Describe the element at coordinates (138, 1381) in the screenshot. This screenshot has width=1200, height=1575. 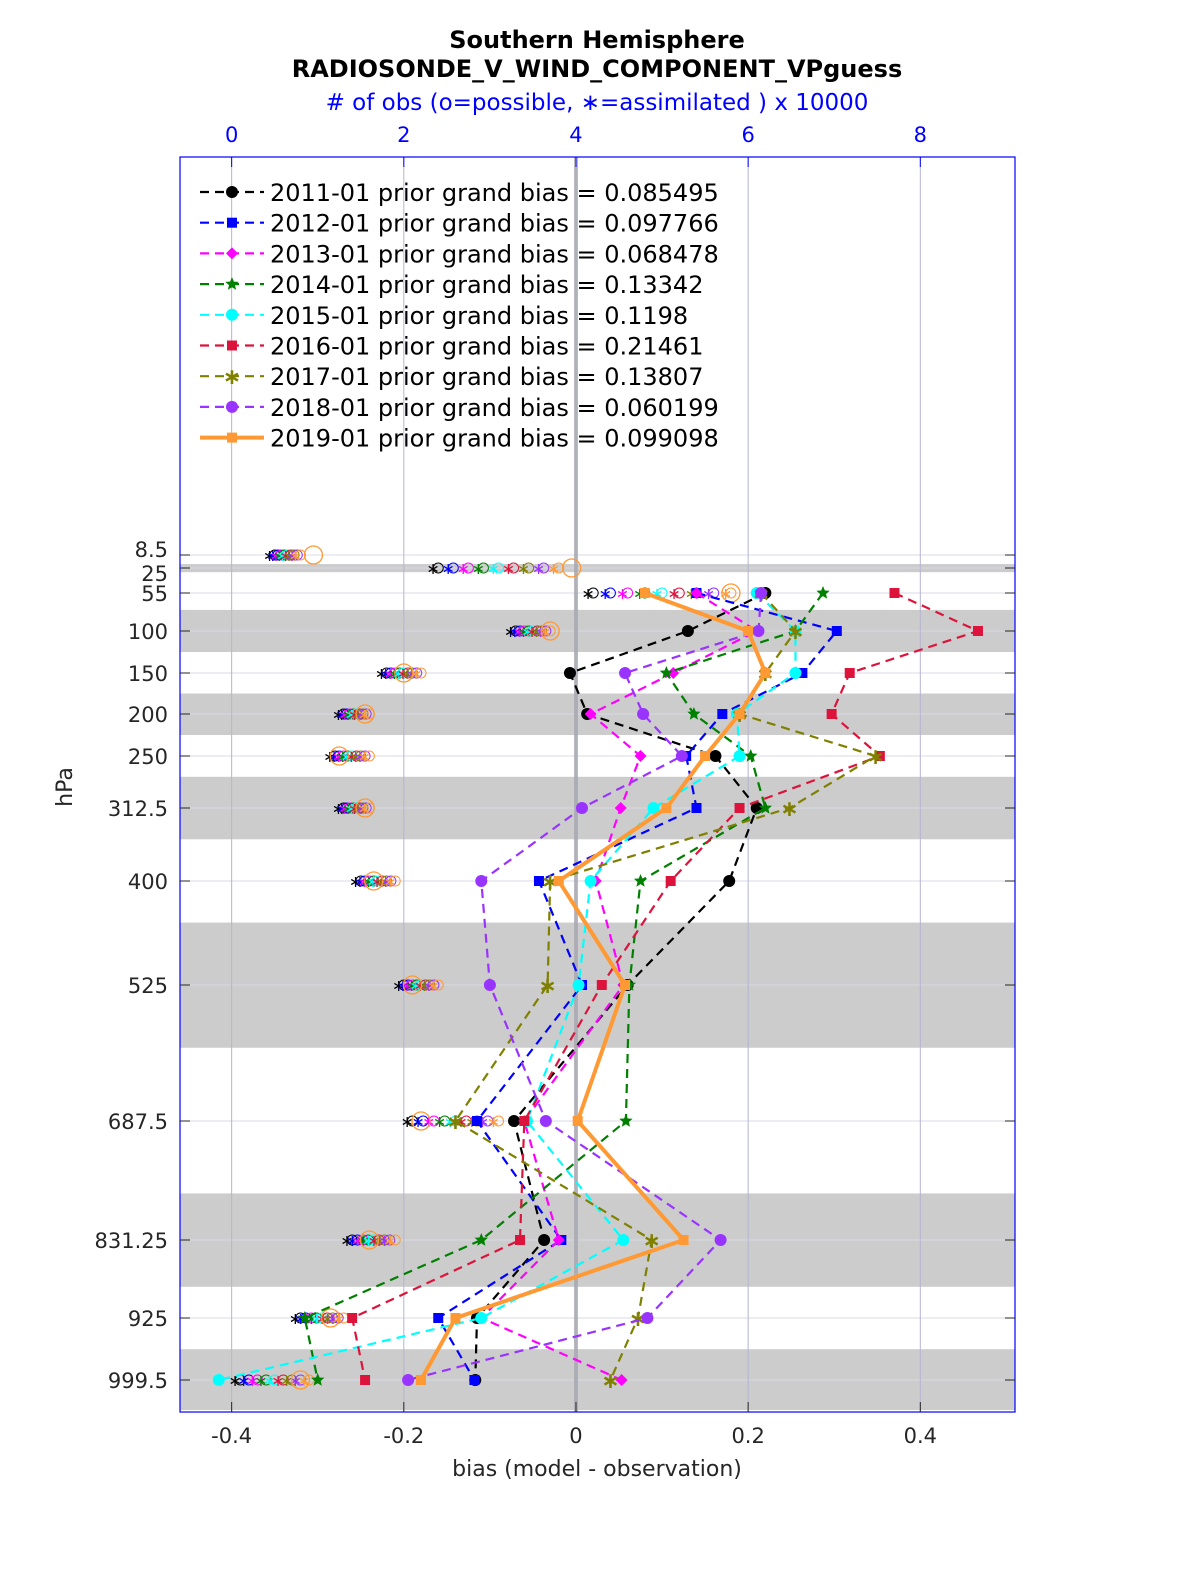
I see `y-tick-label: 999.5` at that location.